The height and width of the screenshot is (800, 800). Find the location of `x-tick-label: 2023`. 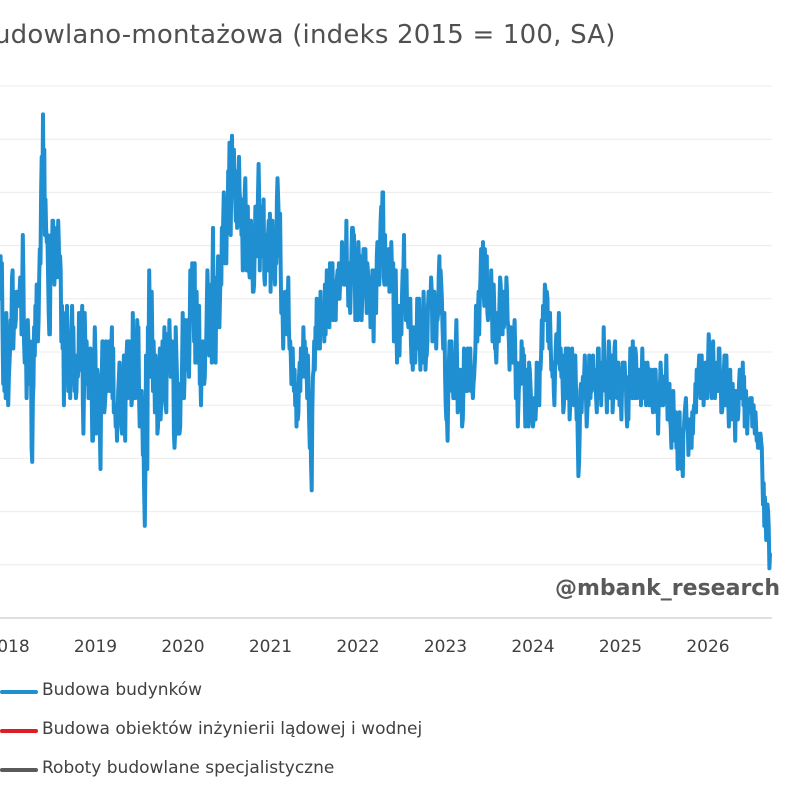

x-tick-label: 2023 is located at coordinates (445, 647).